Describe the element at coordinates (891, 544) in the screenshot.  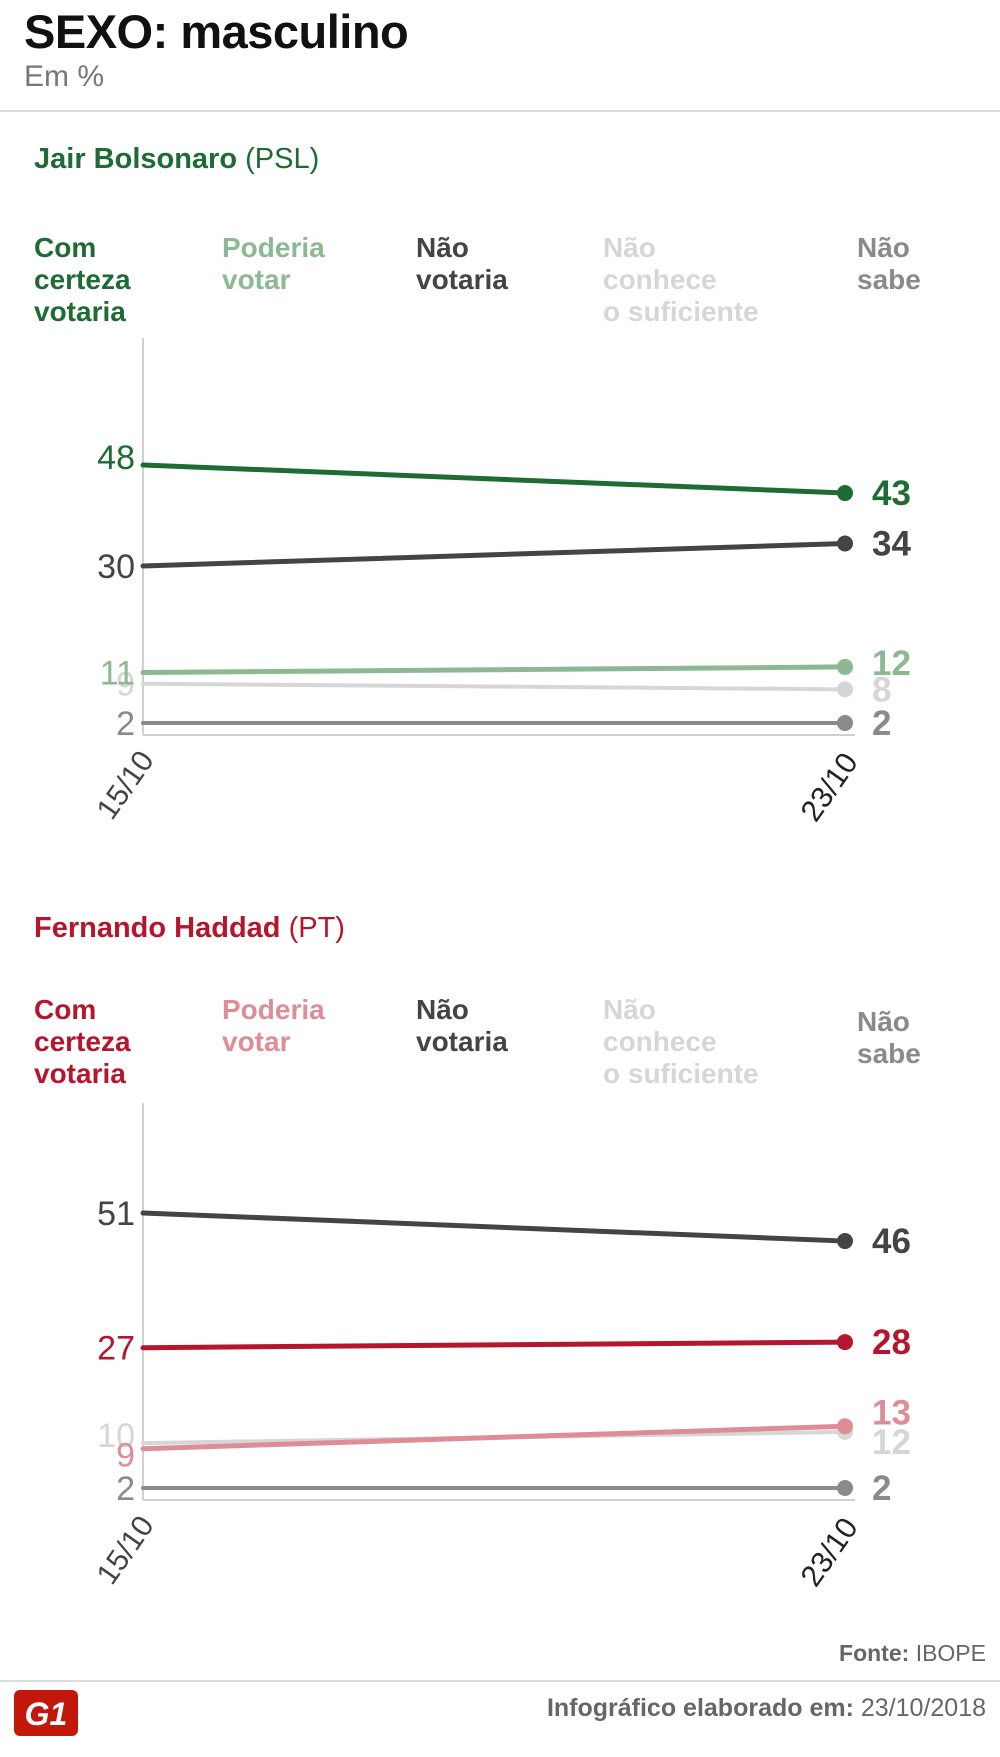
I see `end-value-label: 34` at that location.